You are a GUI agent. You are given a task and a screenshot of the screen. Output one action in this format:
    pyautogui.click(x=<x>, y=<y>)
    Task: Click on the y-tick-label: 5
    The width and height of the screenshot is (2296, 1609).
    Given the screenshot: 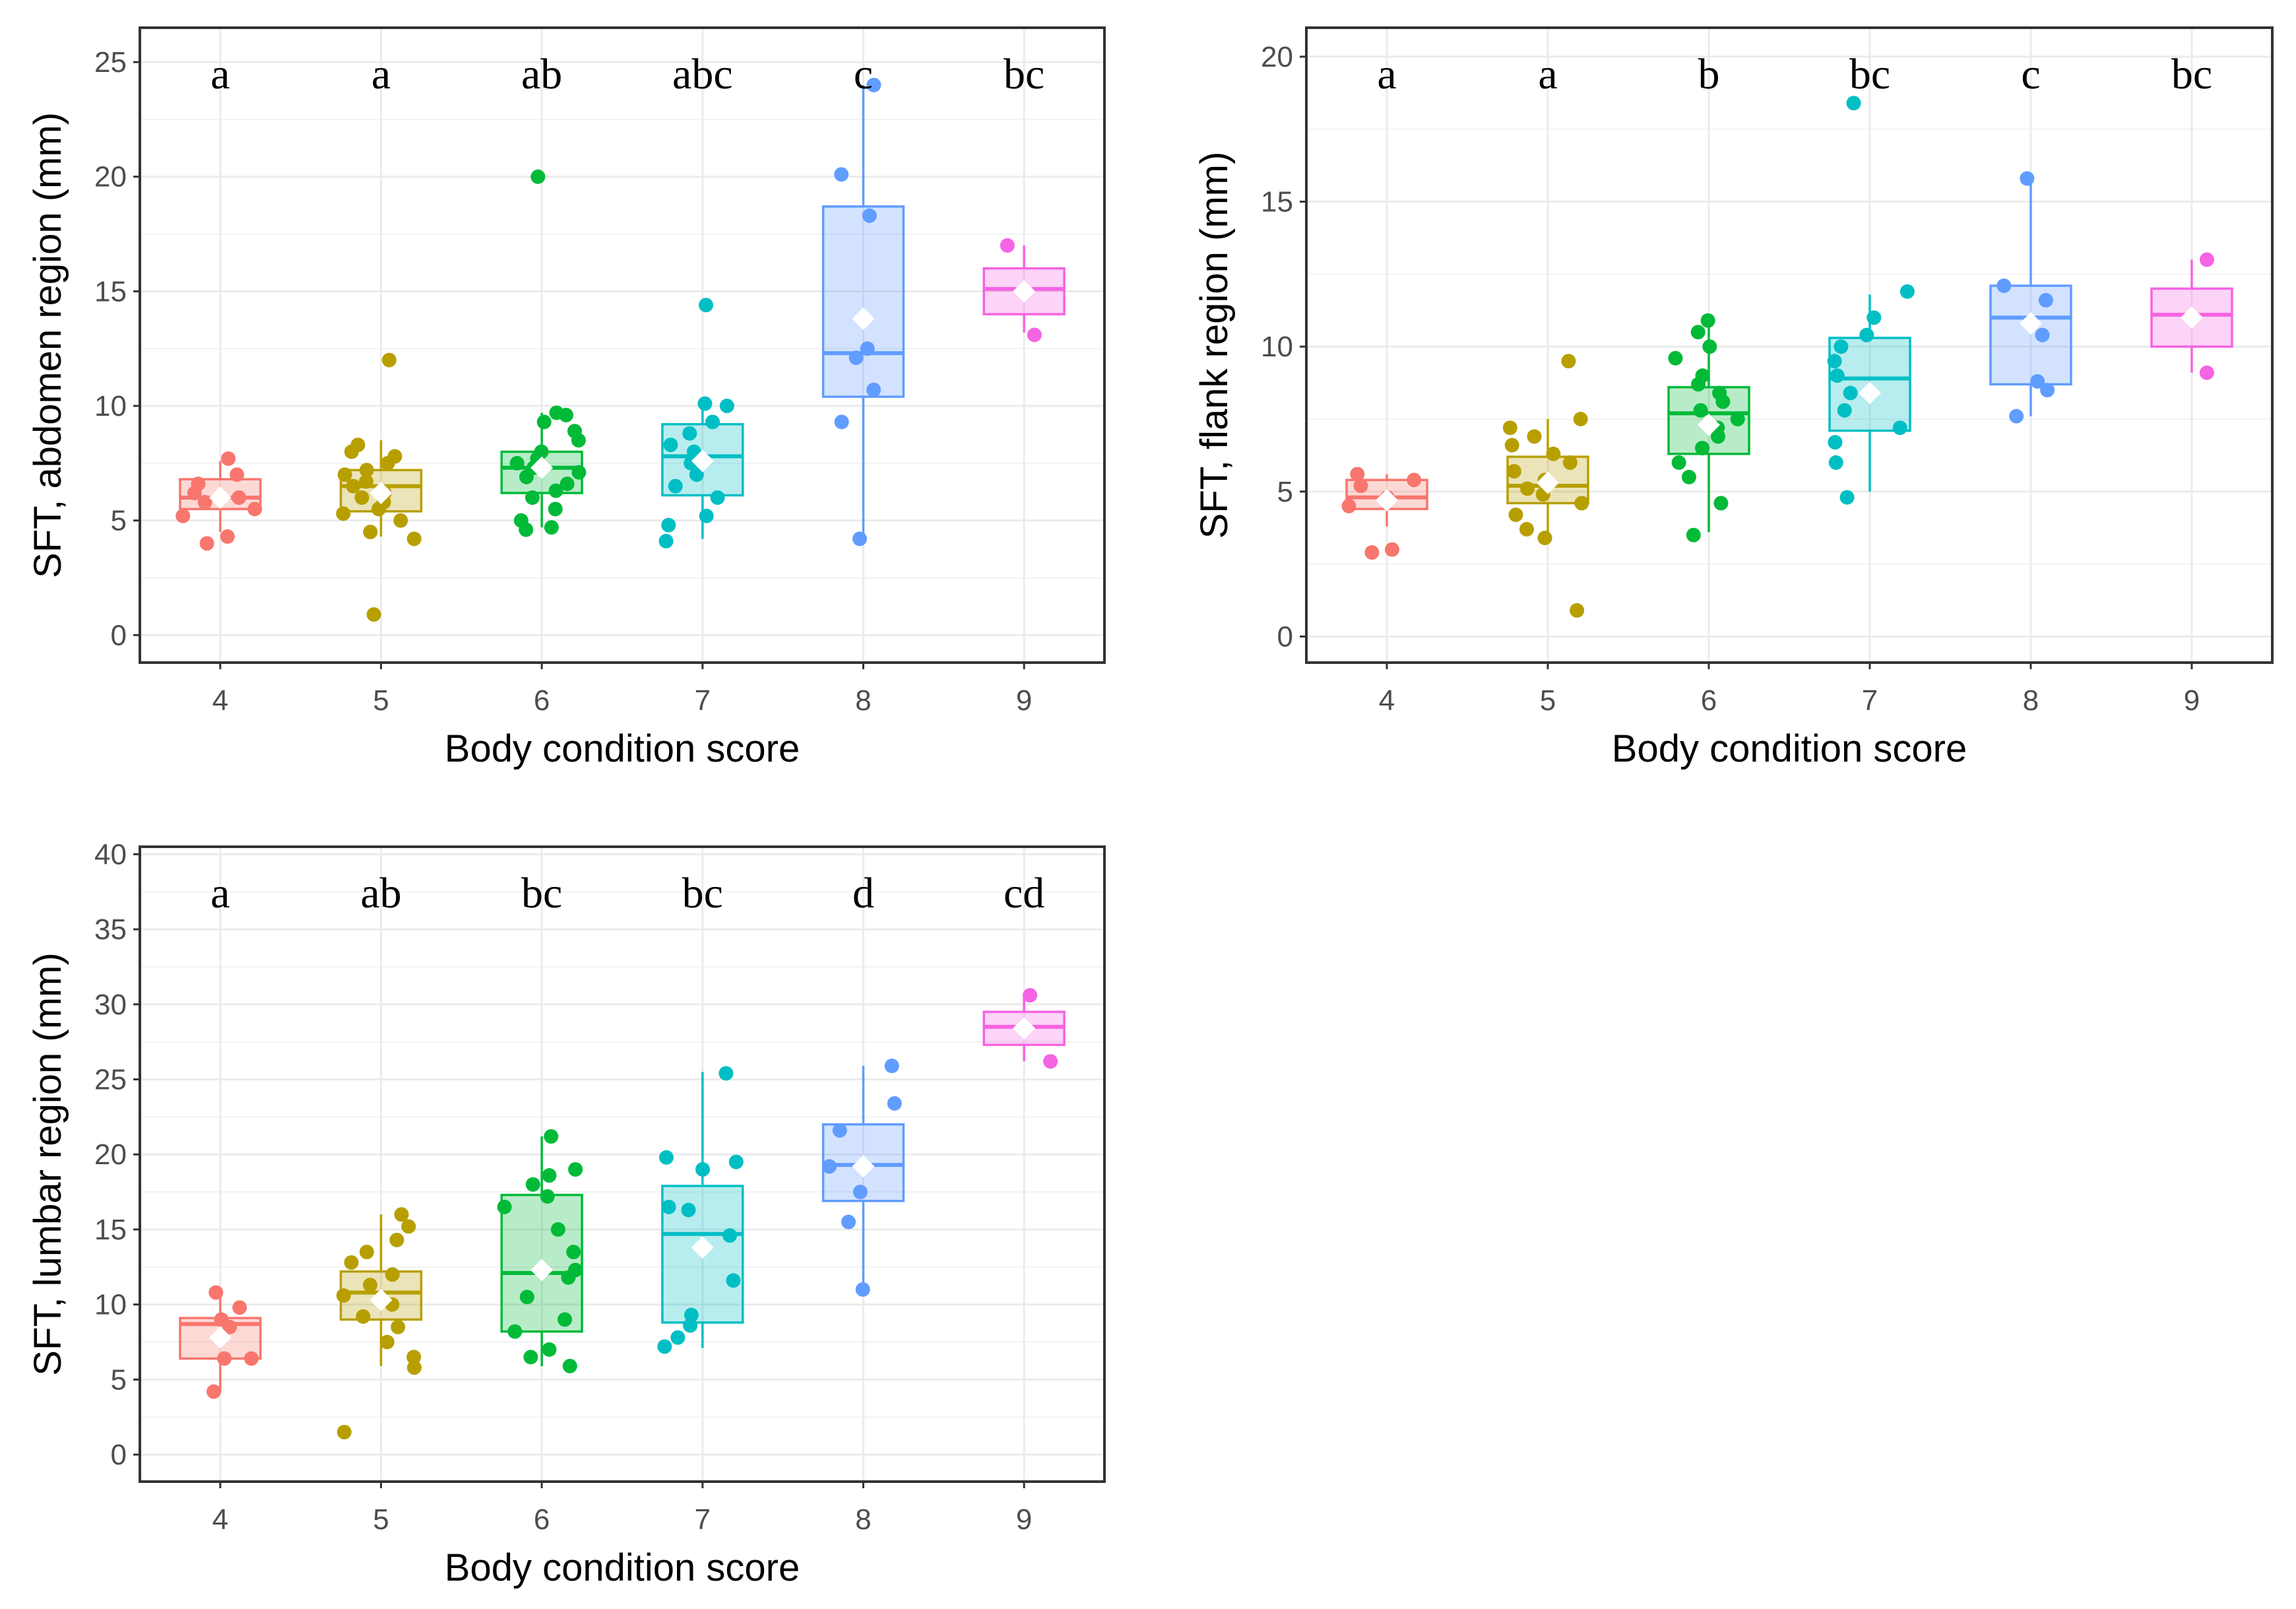 What is the action you would take?
    pyautogui.click(x=1285, y=492)
    